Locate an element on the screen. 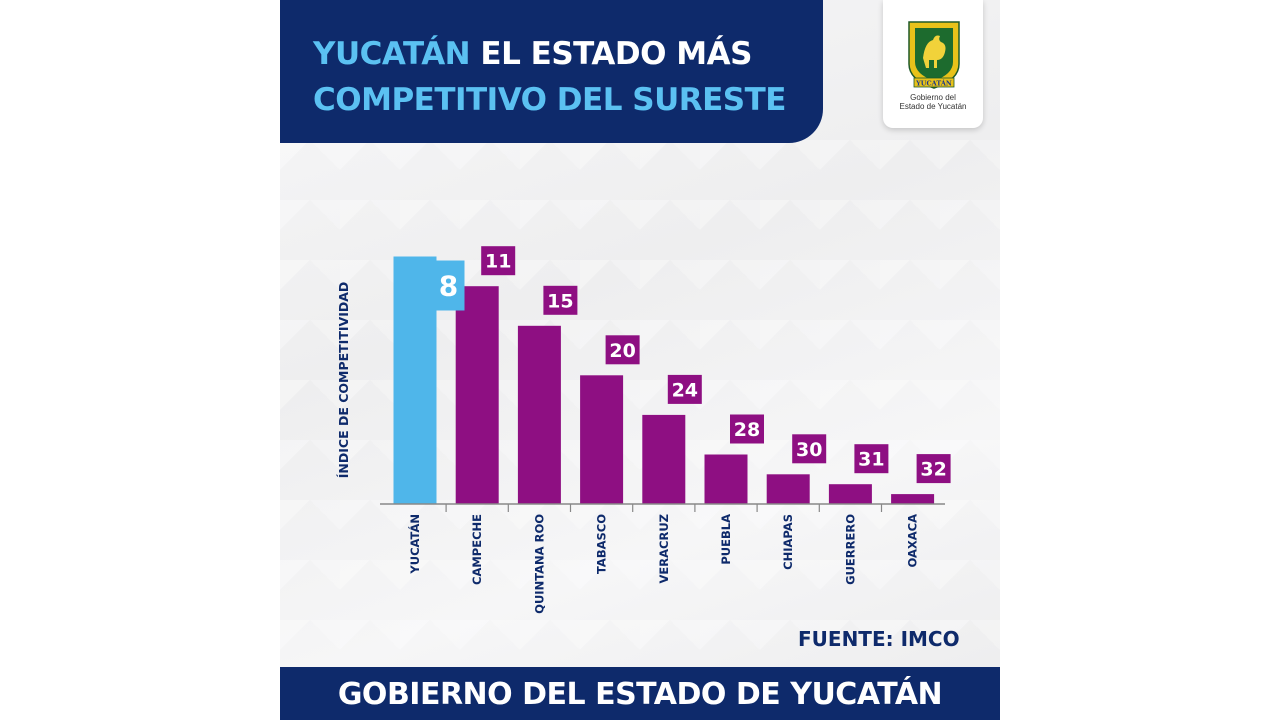 The height and width of the screenshot is (720, 1280). logo-text-line-2: Estado de Yucatán is located at coordinates (933, 106).